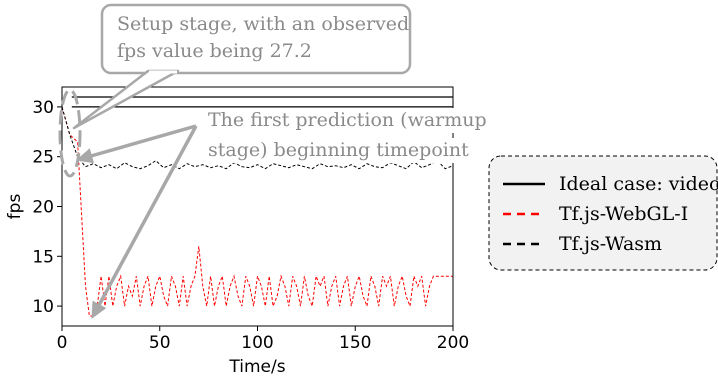  Describe the element at coordinates (256, 367) in the screenshot. I see `x-axis-label: Time/s` at that location.